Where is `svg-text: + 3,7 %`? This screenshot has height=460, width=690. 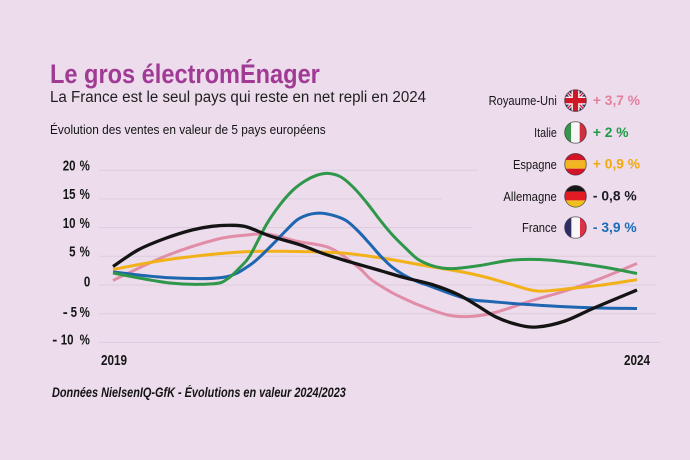 svg-text: + 3,7 % is located at coordinates (616, 100).